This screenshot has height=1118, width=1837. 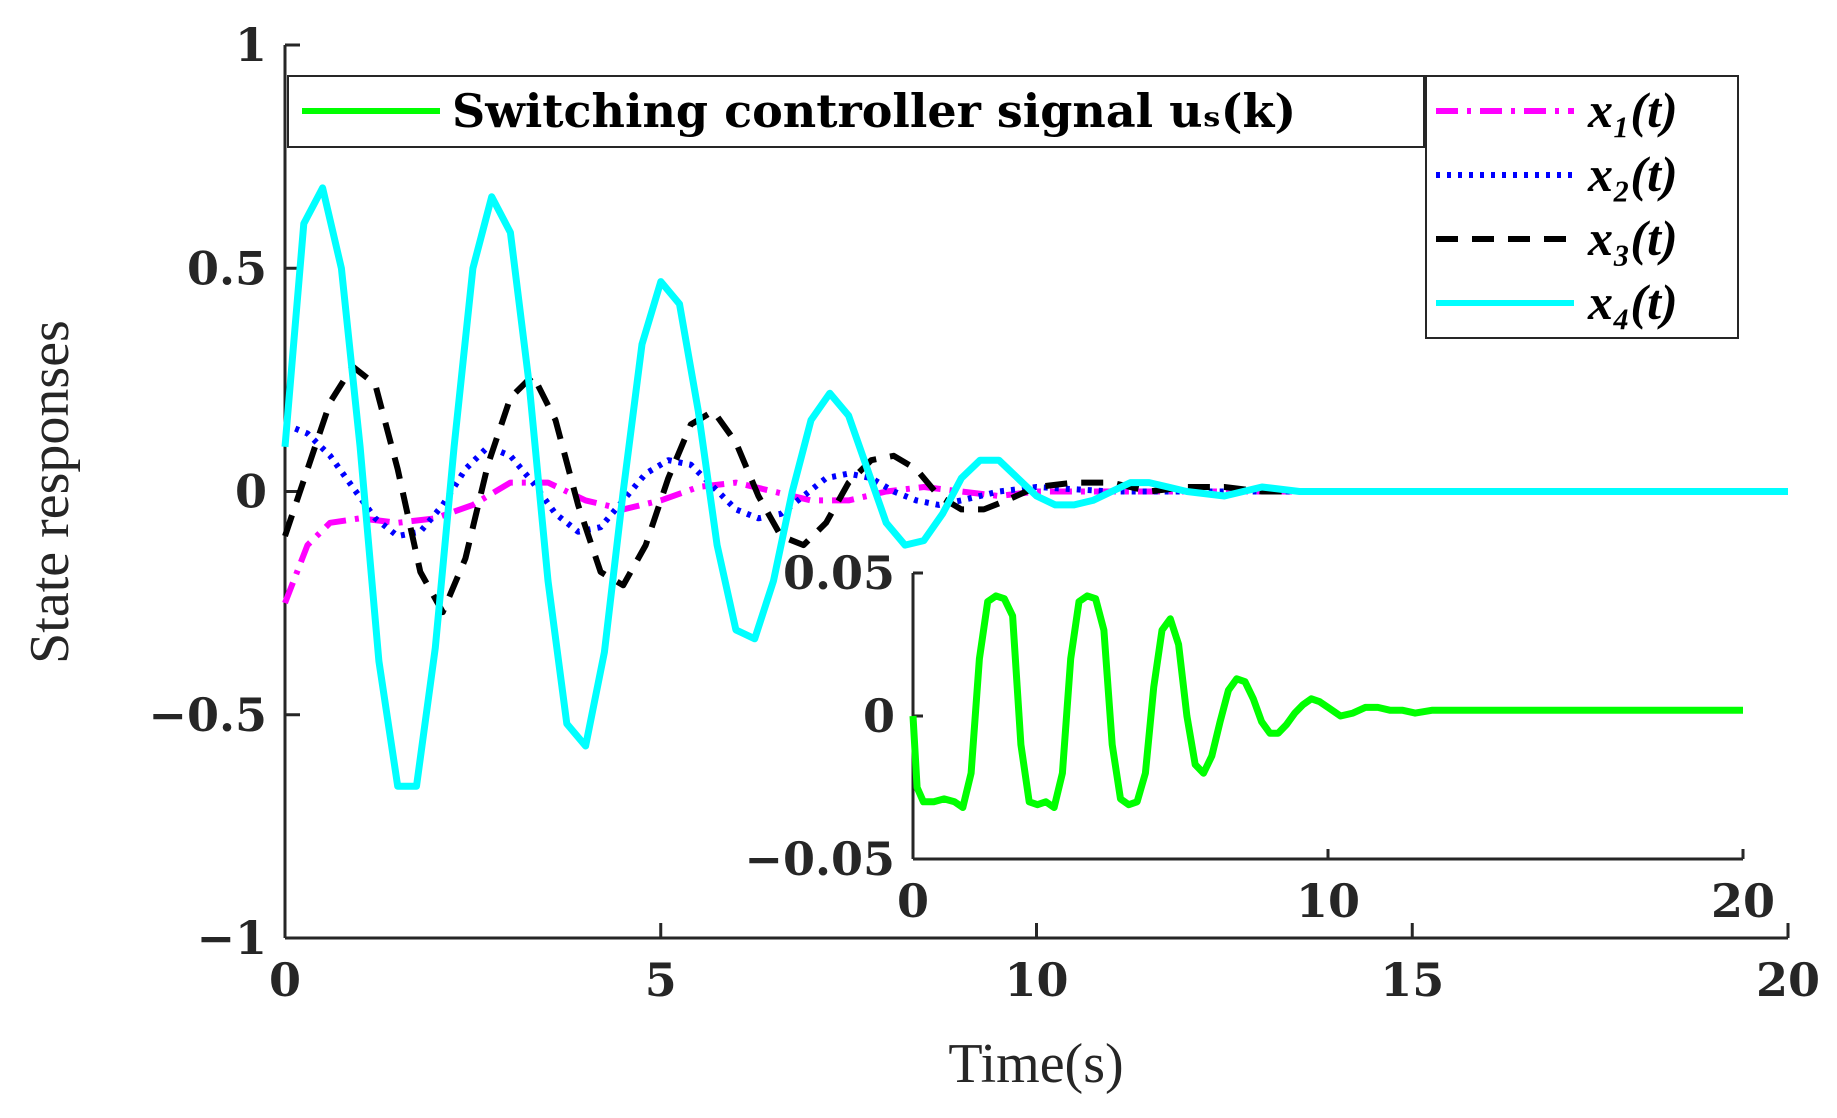 What do you see at coordinates (1412, 980) in the screenshot?
I see `main-x-tick-label: 15` at bounding box center [1412, 980].